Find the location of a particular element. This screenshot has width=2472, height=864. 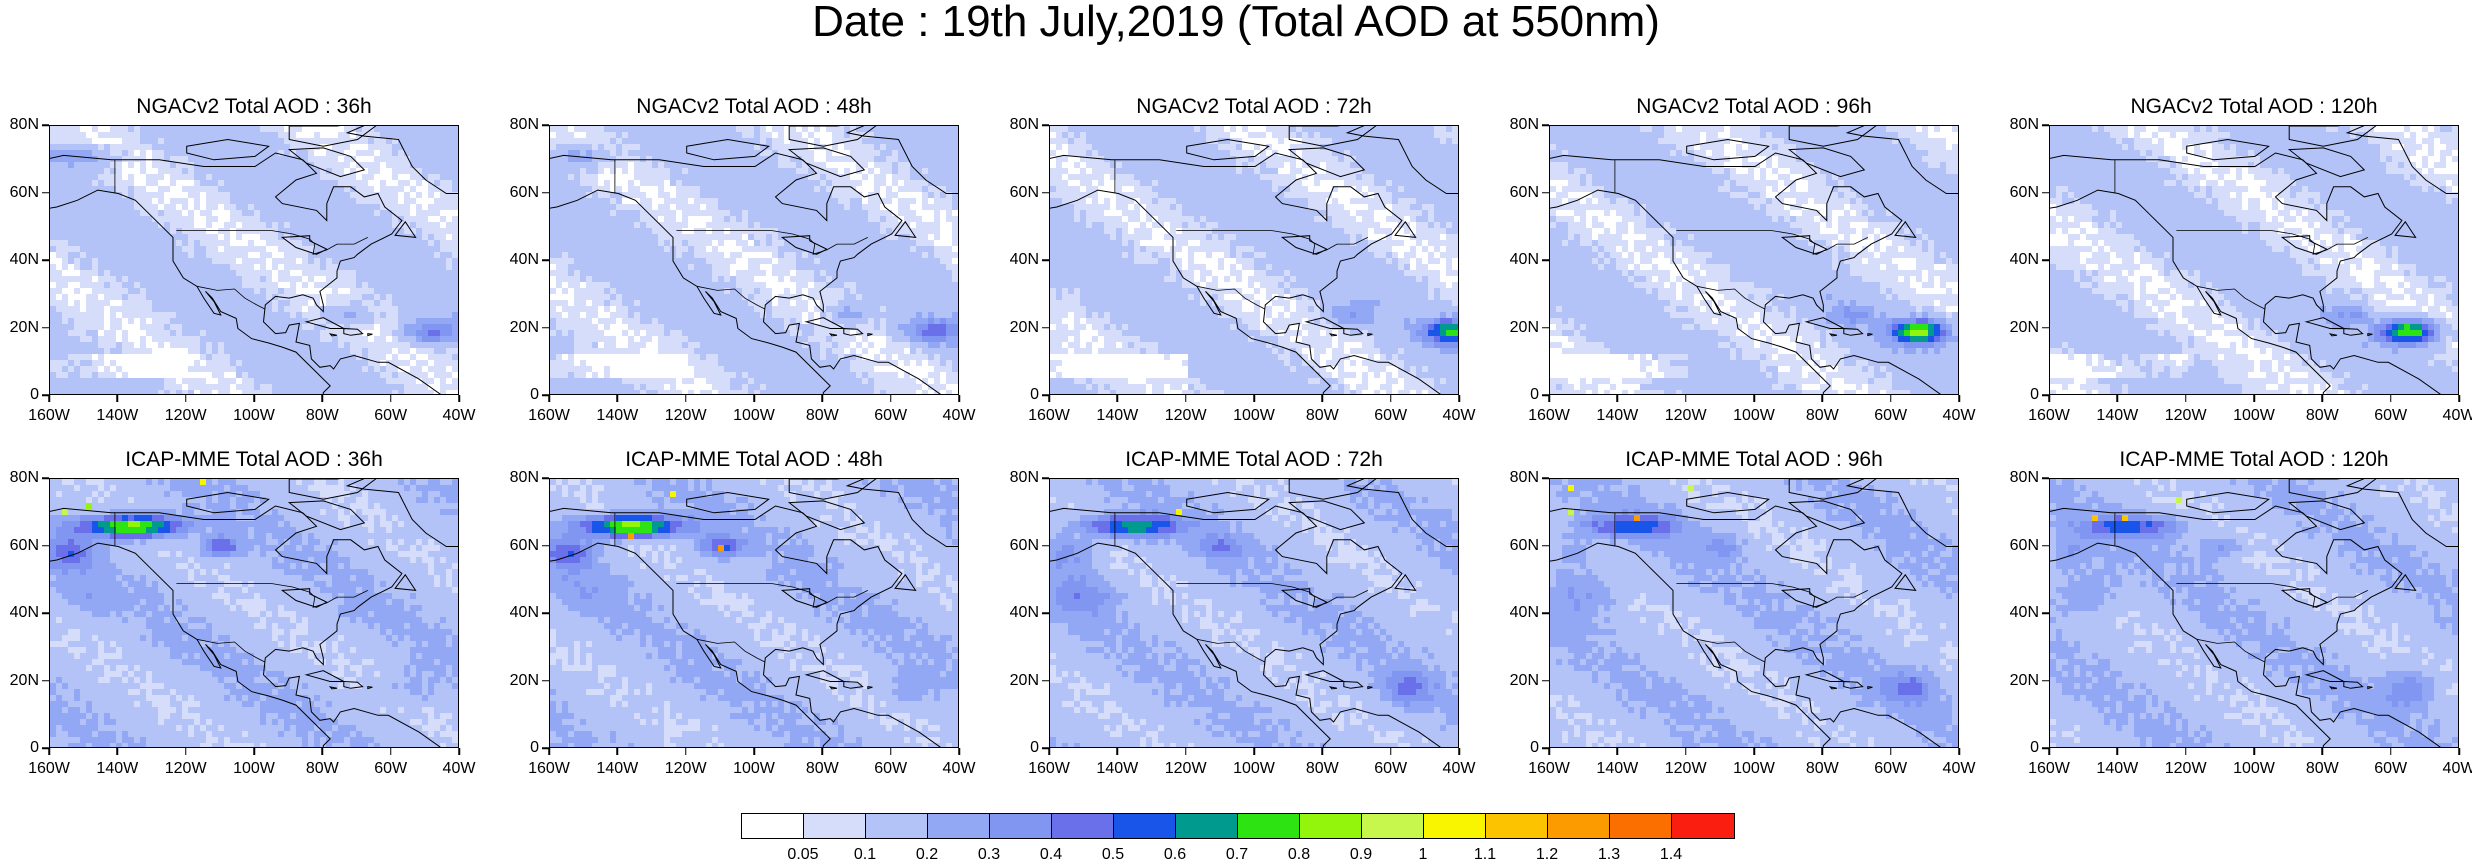

colorbar-label: 0.9 is located at coordinates (1361, 855).